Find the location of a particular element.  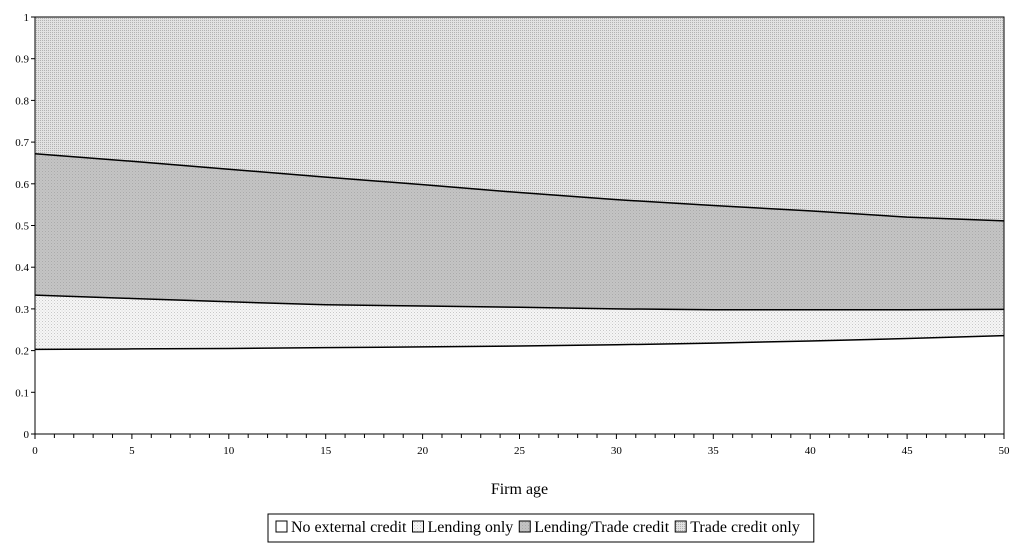

x-tick-label: 15 is located at coordinates (326, 451).